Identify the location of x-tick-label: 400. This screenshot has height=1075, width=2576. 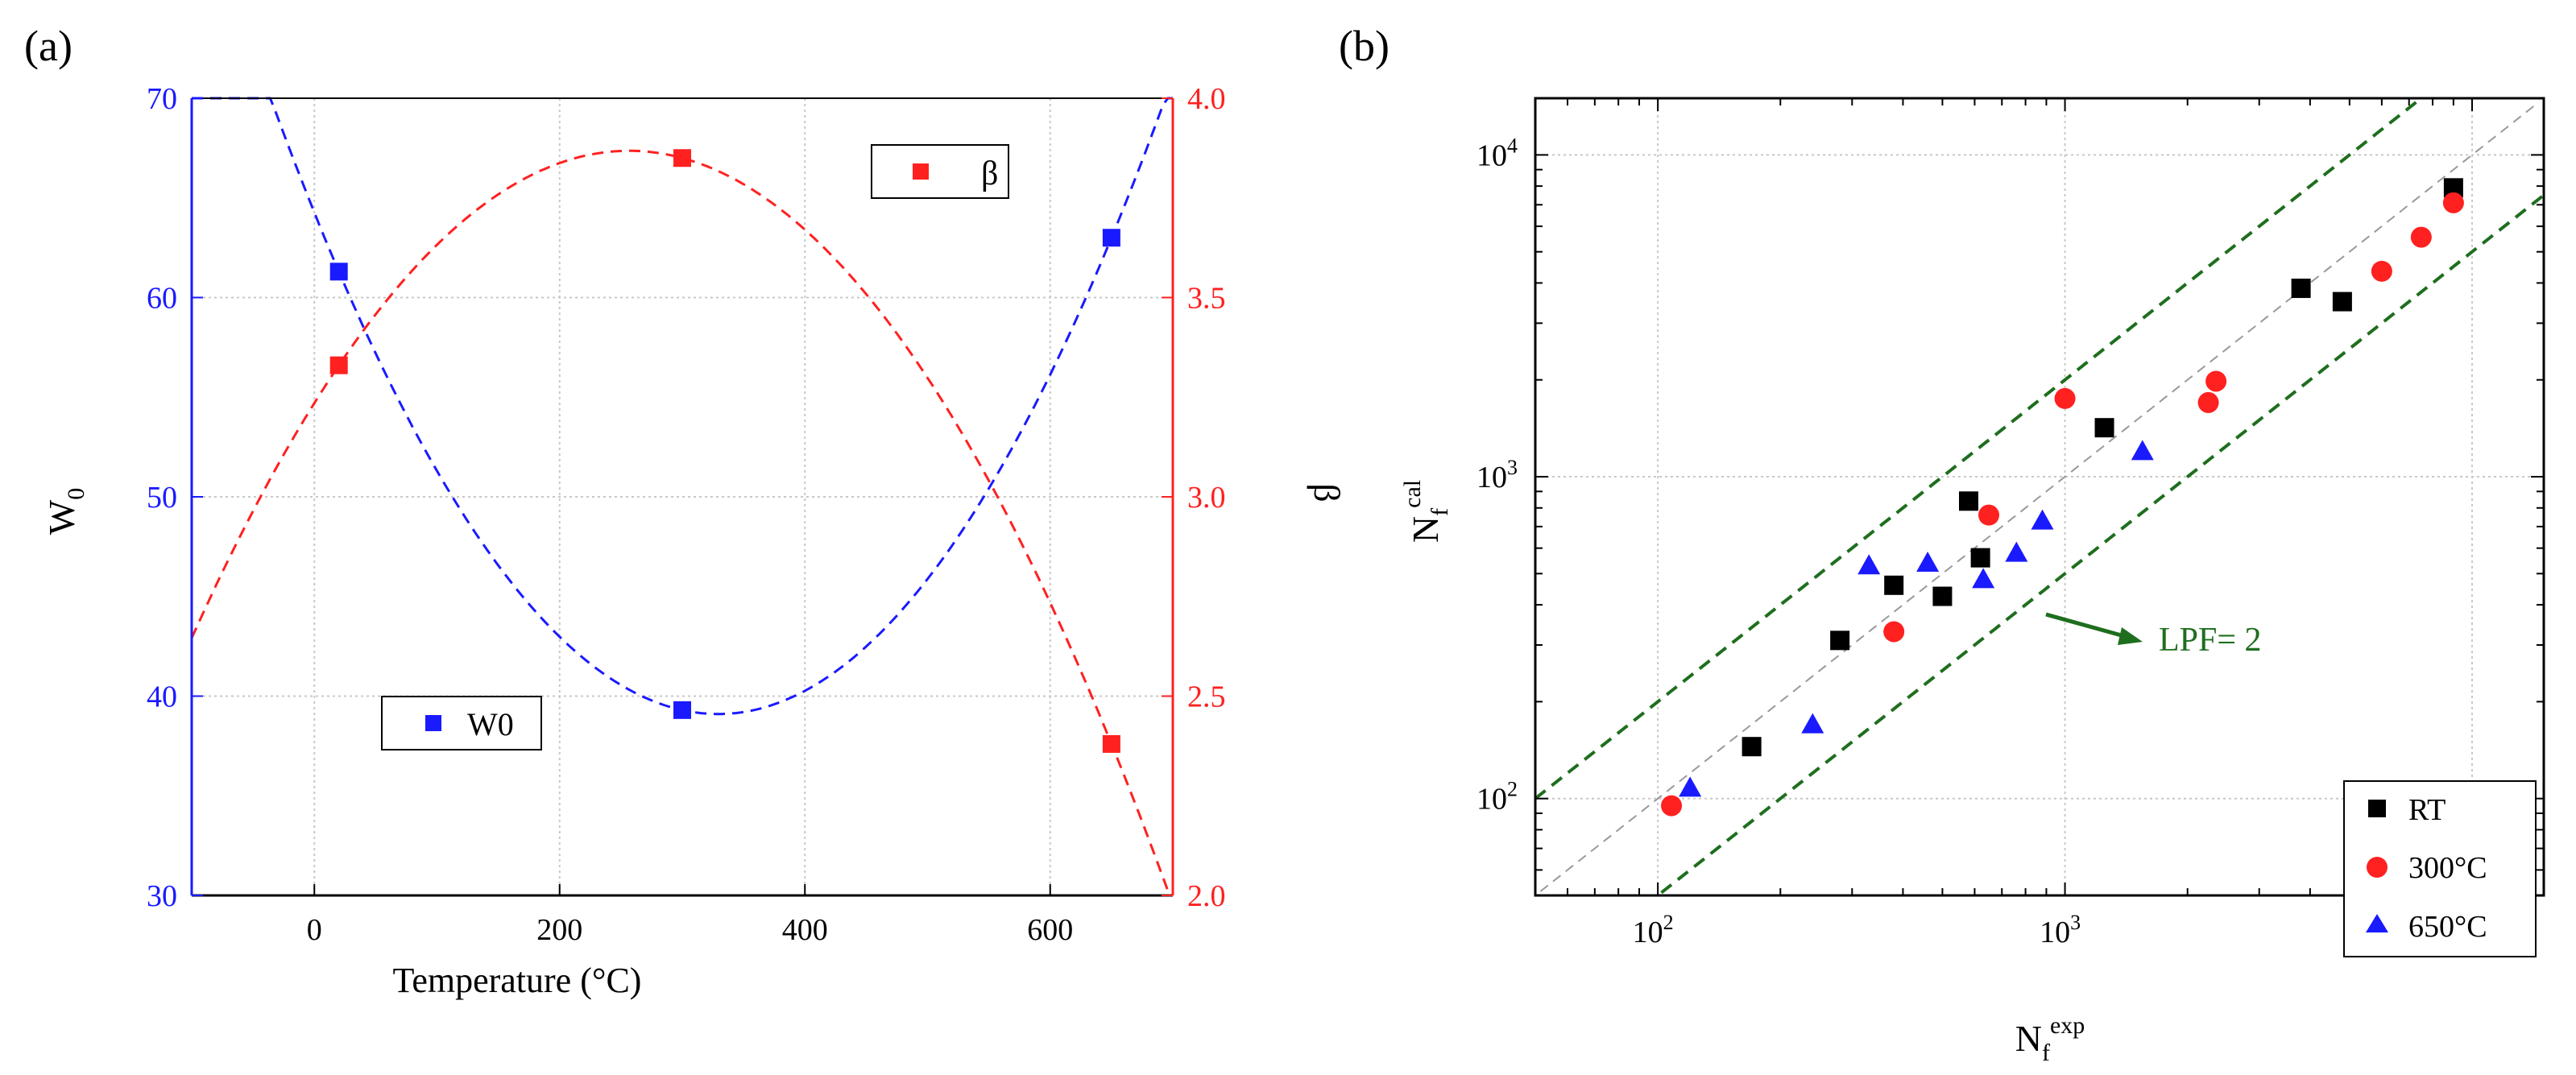
(805, 930).